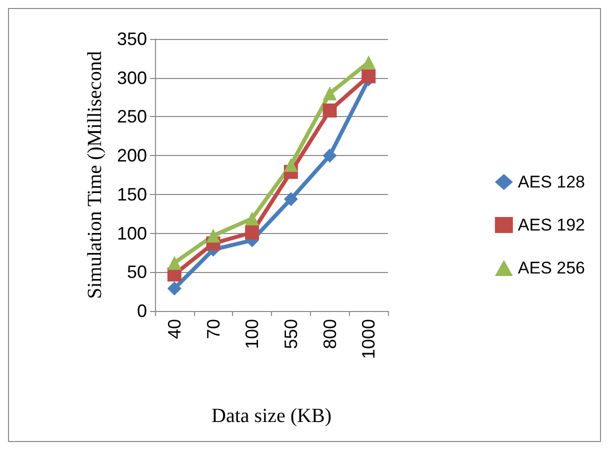 The width and height of the screenshot is (609, 450). I want to click on y-tick-label: 350, so click(131, 39).